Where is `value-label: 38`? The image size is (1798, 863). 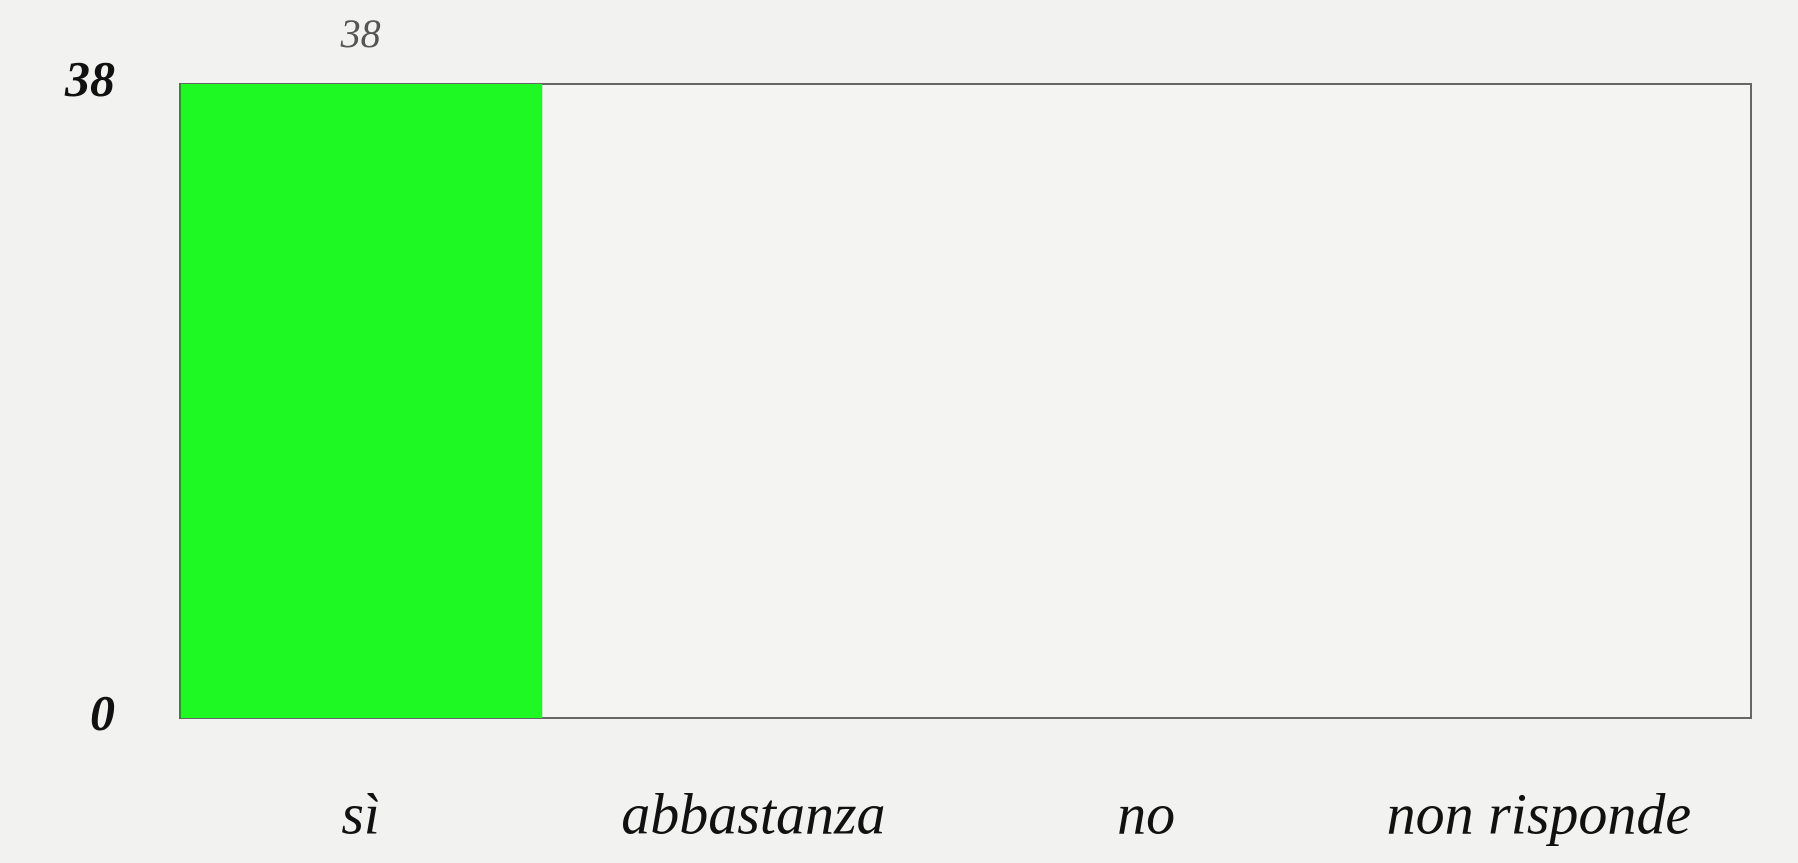
value-label: 38 is located at coordinates (360, 33).